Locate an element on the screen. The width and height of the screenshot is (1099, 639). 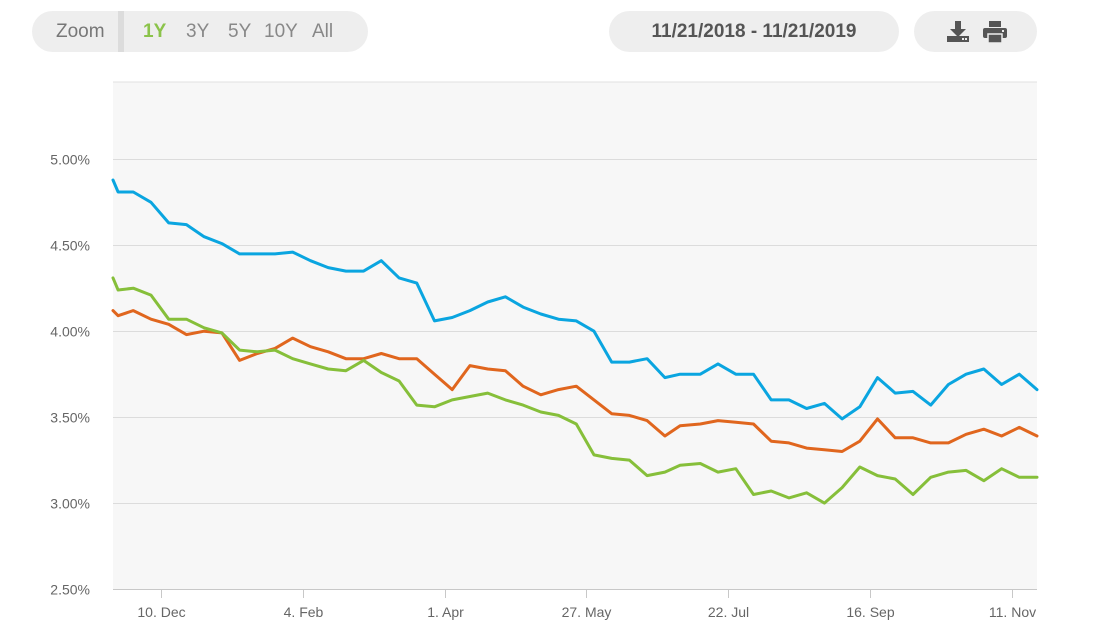
x-tick-label: 4. Feb is located at coordinates (304, 612).